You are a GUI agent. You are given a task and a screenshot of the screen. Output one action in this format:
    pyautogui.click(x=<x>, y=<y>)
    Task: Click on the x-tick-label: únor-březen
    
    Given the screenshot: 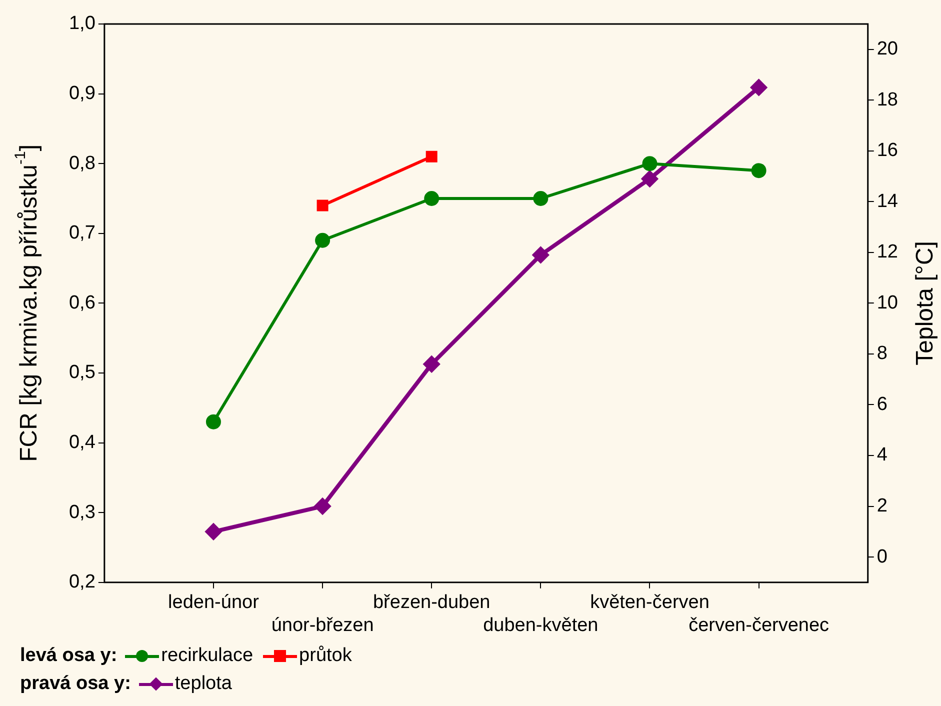 What is the action you would take?
    pyautogui.click(x=322, y=625)
    